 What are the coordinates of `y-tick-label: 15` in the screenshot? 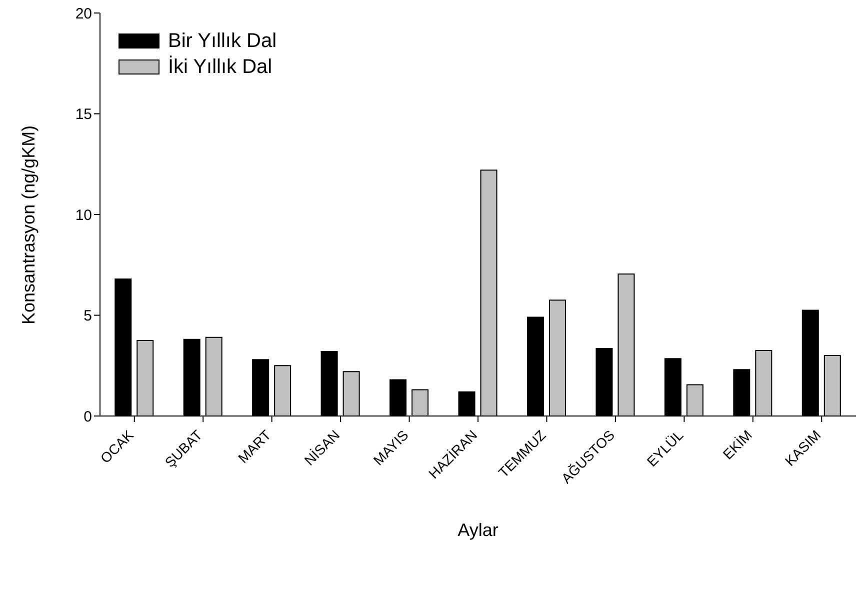 It's located at (83, 115).